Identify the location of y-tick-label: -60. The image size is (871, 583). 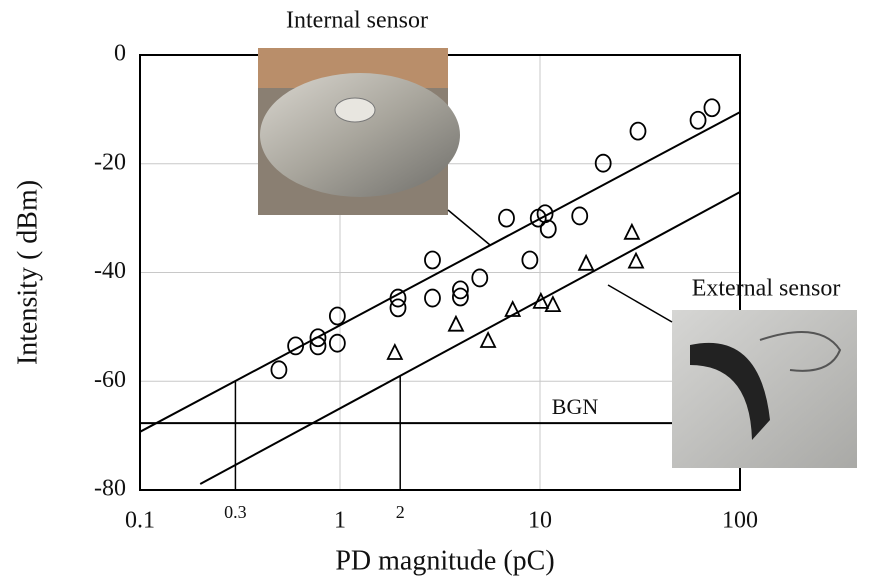
(110, 380).